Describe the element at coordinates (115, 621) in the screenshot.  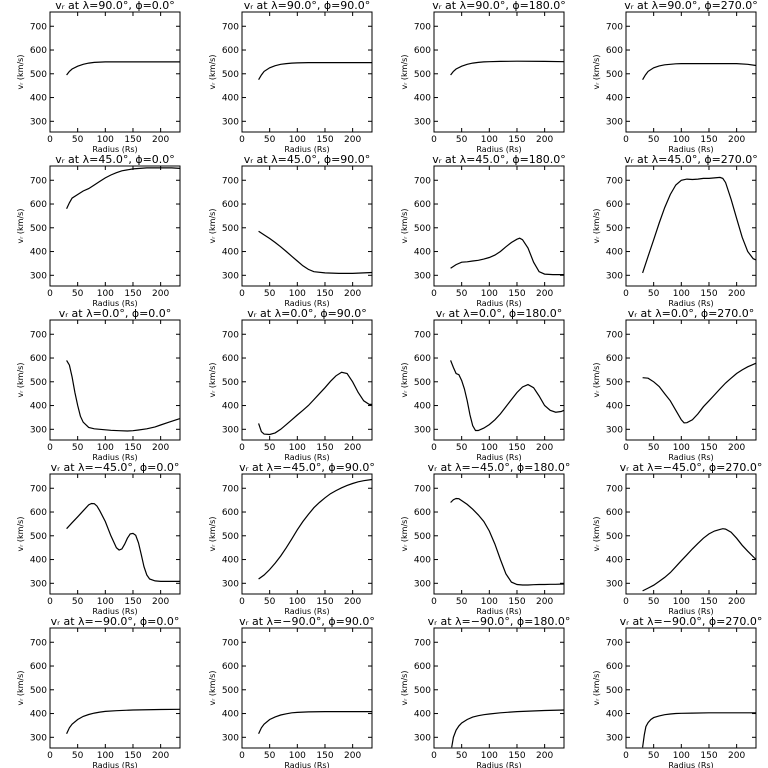
I see `panel-title: vᵣ at λ=−90.0°, ϕ=0.0°` at that location.